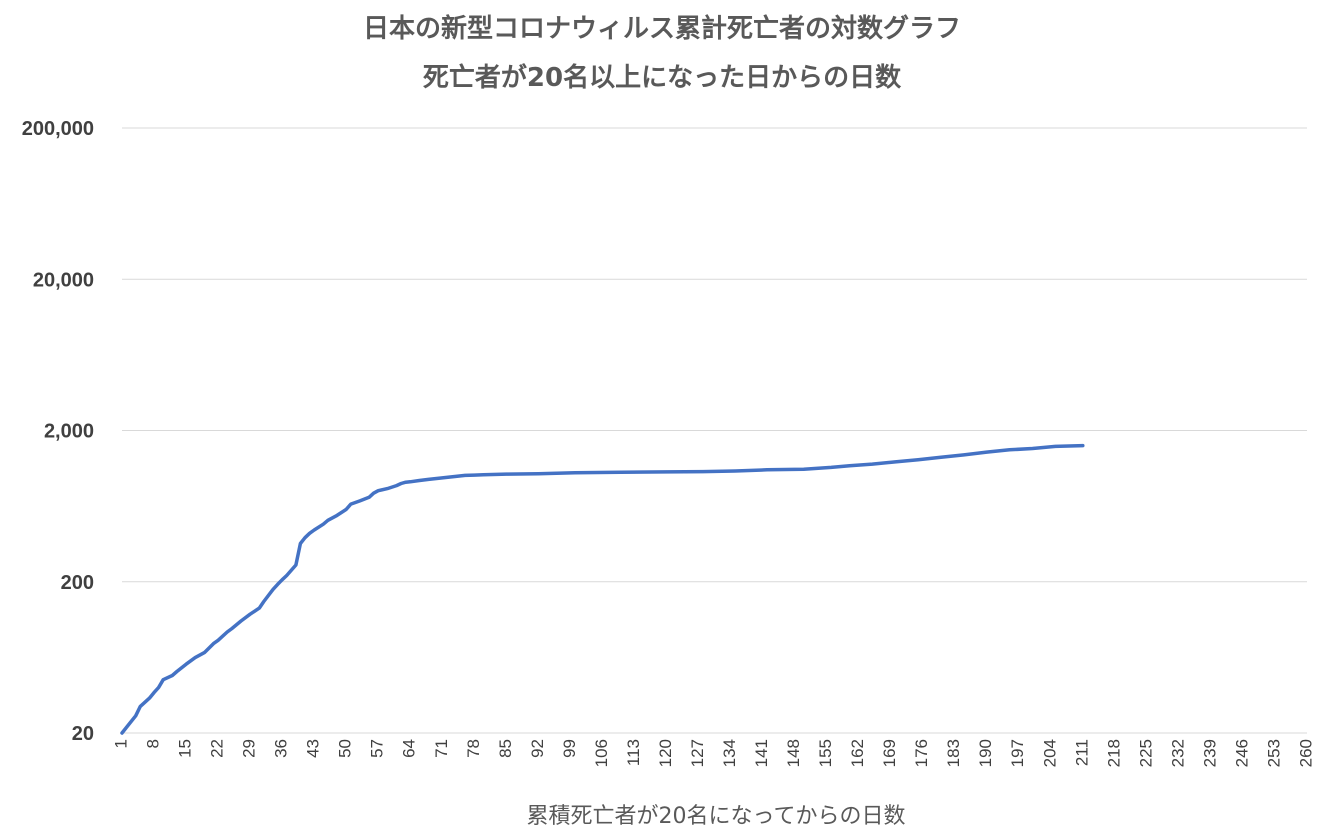 This screenshot has width=1325, height=836. Describe the element at coordinates (569, 748) in the screenshot. I see `x-tick-label: 99` at that location.